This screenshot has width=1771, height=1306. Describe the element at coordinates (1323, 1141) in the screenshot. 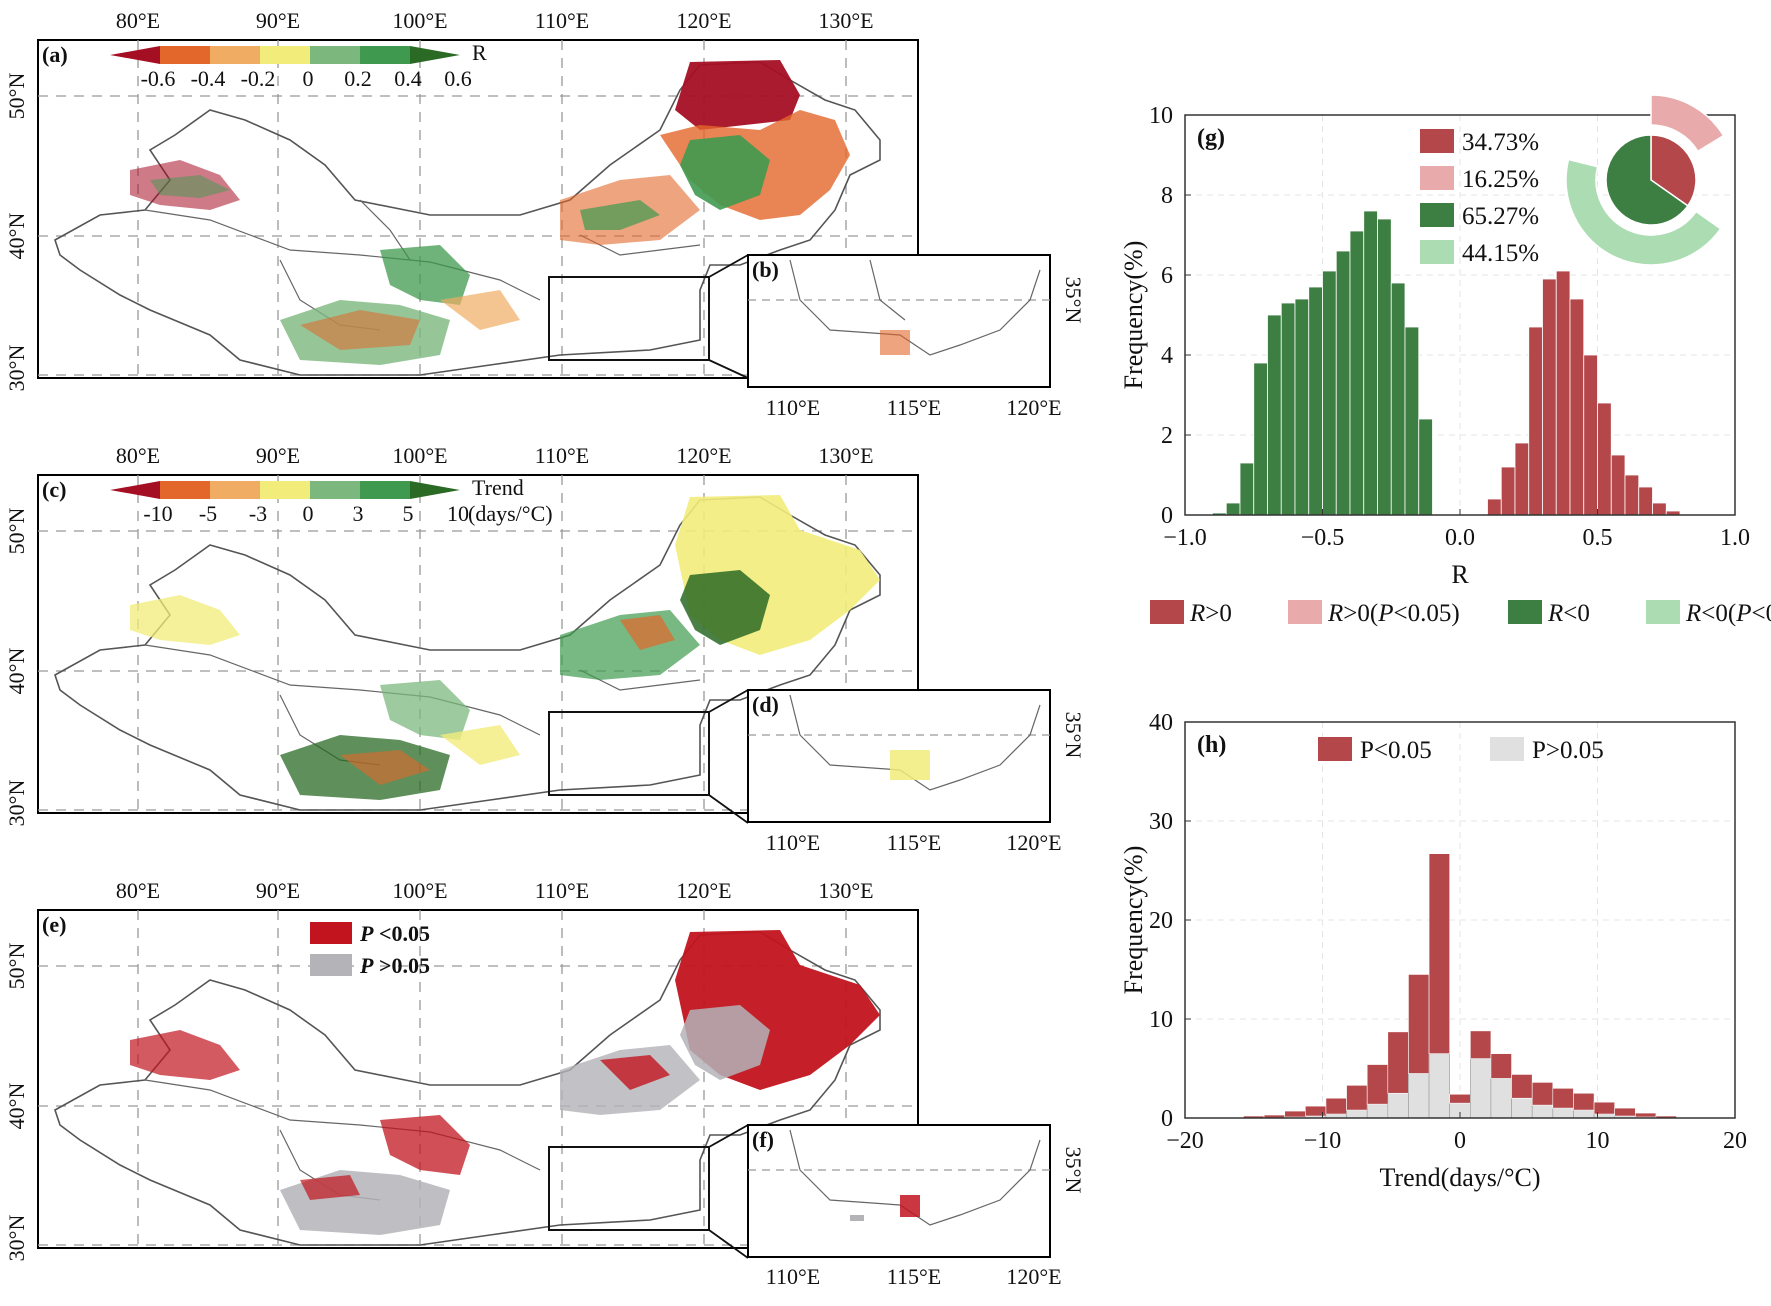

I see `x-tick-label: −10` at that location.